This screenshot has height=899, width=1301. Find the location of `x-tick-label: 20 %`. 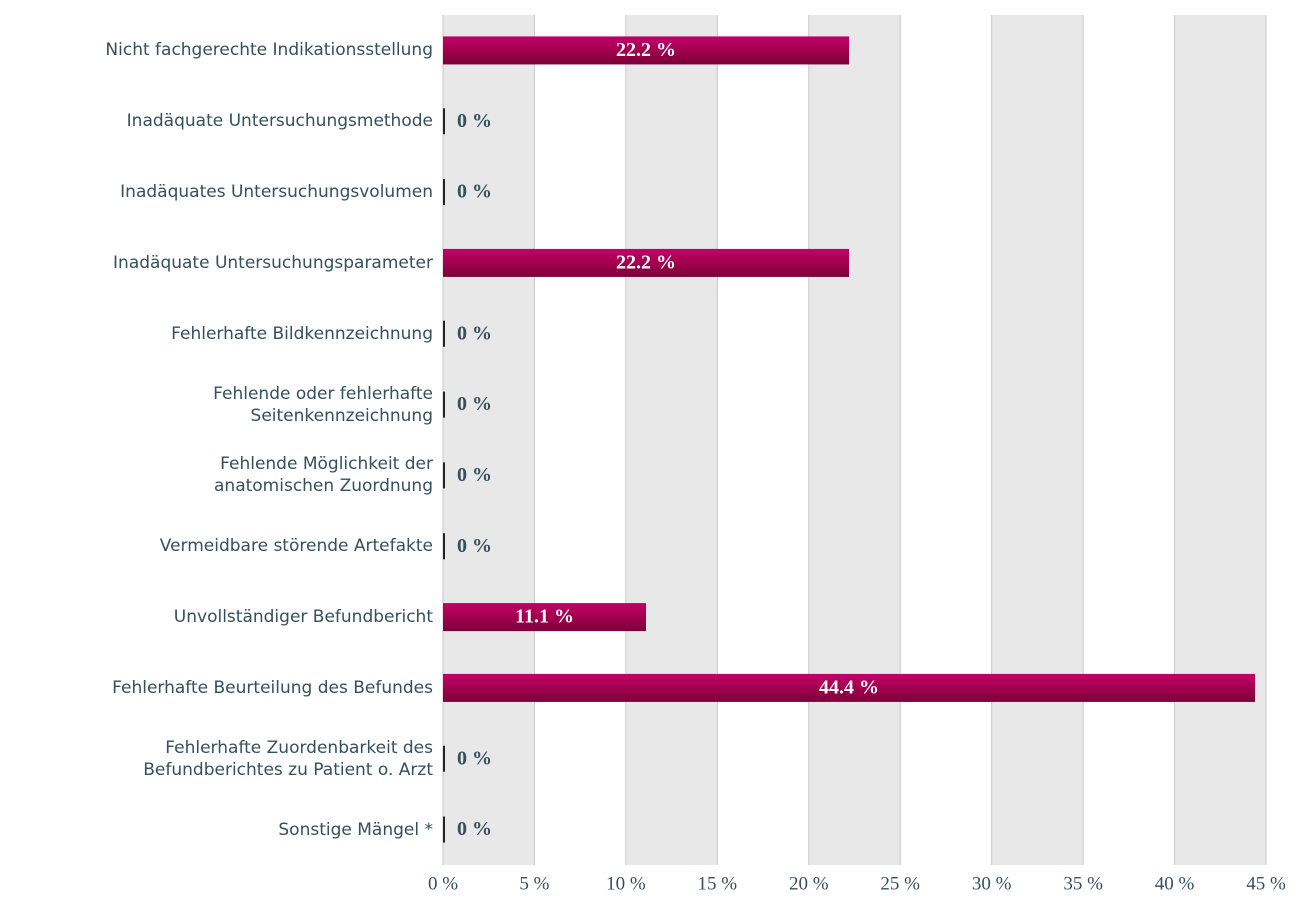

x-tick-label: 20 % is located at coordinates (809, 883).